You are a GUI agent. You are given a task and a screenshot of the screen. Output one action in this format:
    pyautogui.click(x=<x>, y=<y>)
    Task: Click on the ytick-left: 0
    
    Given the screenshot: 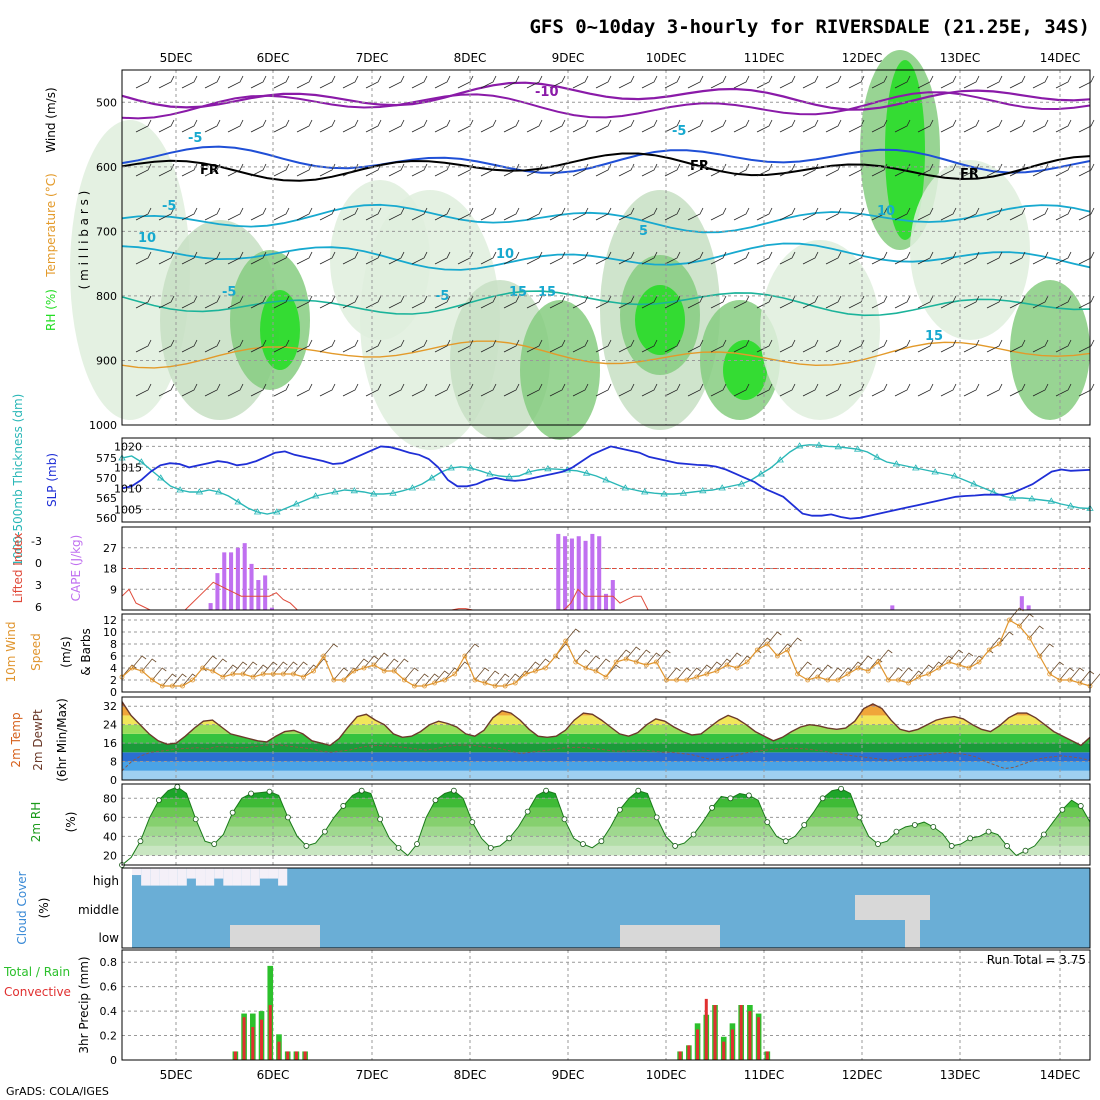 What is the action you would take?
    pyautogui.click(x=38, y=563)
    